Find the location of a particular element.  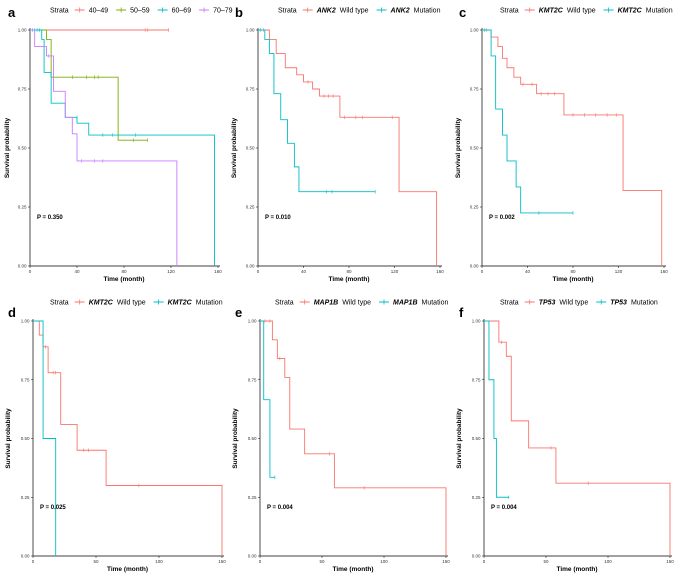

x-tick-label: 100 is located at coordinates (159, 561).